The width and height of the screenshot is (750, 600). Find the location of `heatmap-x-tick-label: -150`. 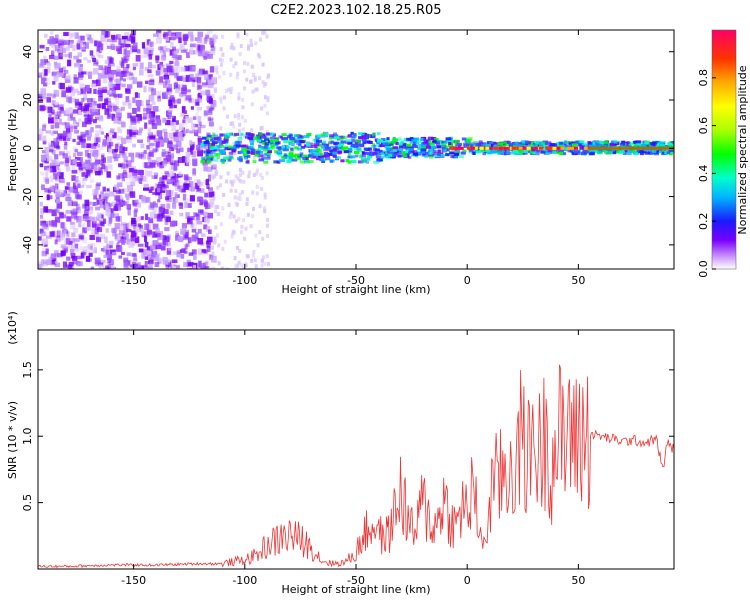

heatmap-x-tick-label: -150 is located at coordinates (133, 280).